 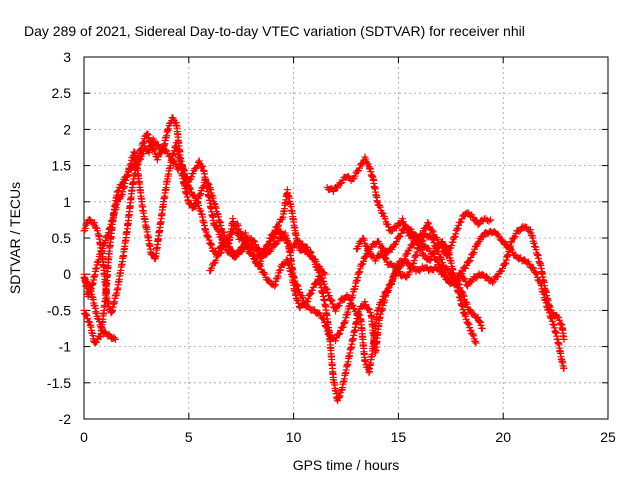 I want to click on y-tick-label: -2, so click(x=65, y=419).